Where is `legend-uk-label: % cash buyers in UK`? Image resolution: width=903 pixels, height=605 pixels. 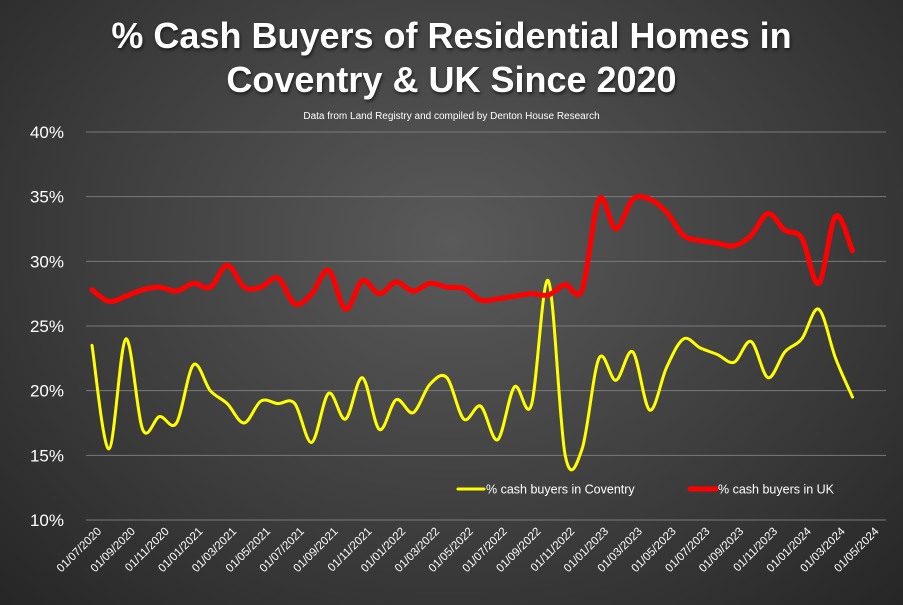
legend-uk-label: % cash buyers in UK is located at coordinates (776, 490).